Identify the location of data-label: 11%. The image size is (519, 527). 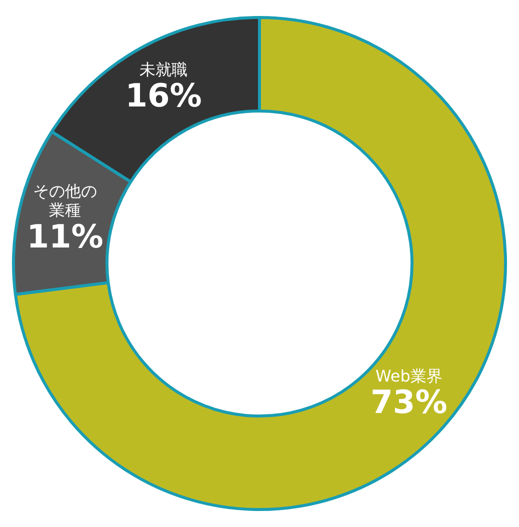
(65, 236).